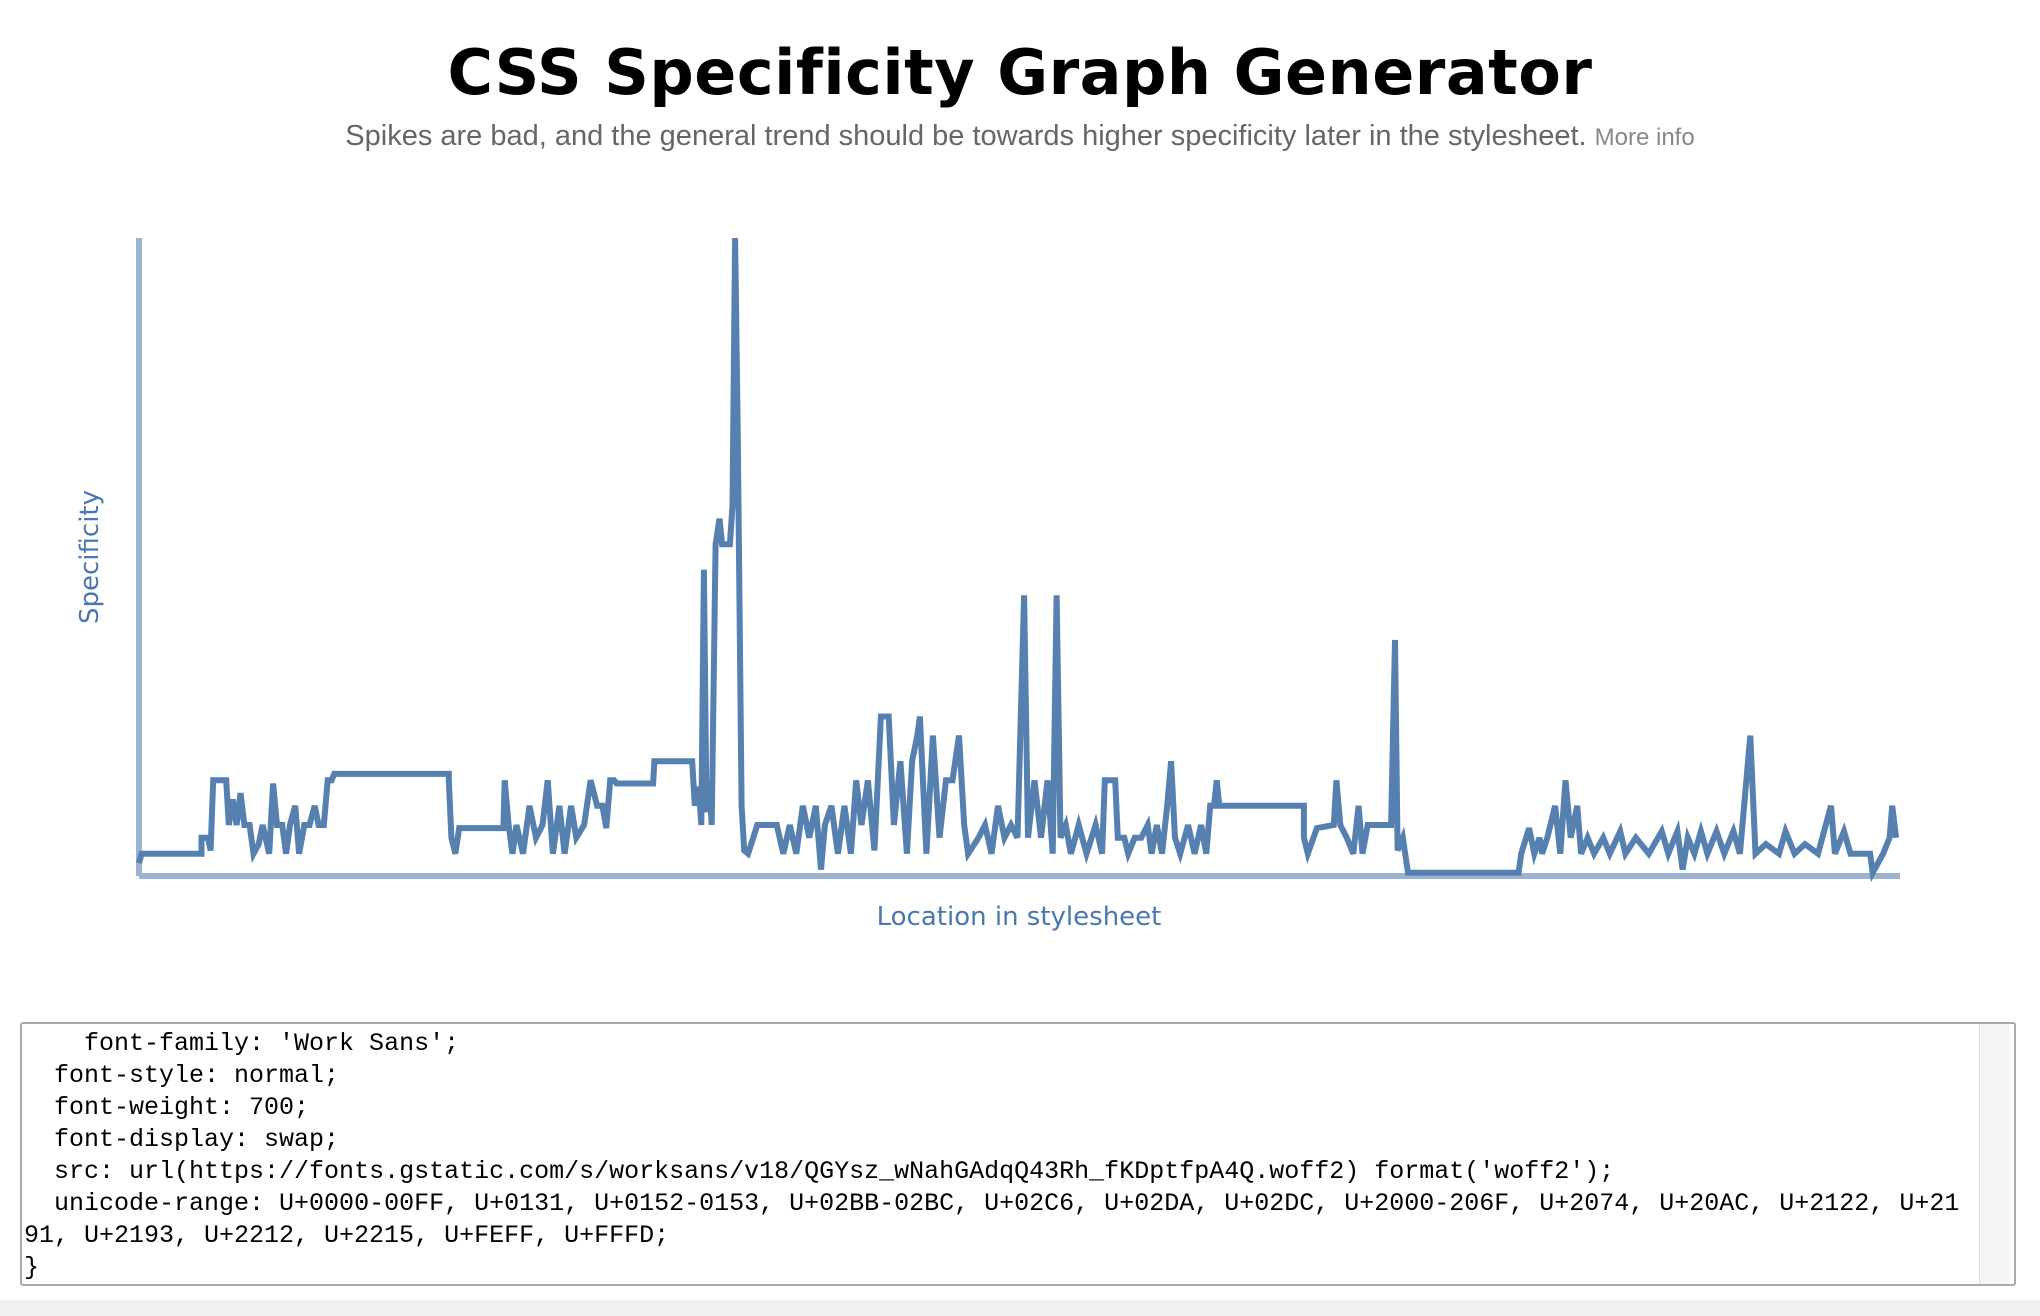 This screenshot has width=2040, height=1316. Describe the element at coordinates (182, 1139) in the screenshot. I see `code-line: font-display: swap;` at that location.